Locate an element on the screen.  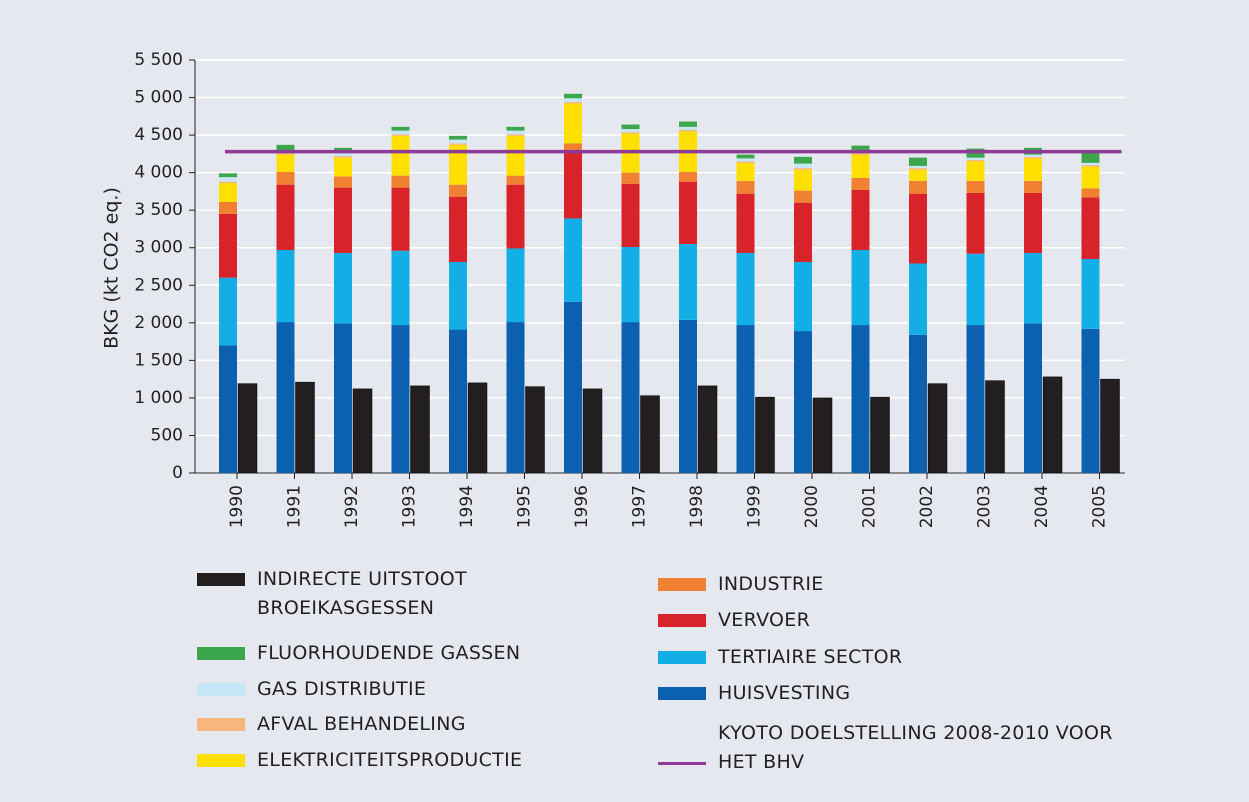
legend-label: FLUORHOUDENDE GASSEN is located at coordinates (389, 653).